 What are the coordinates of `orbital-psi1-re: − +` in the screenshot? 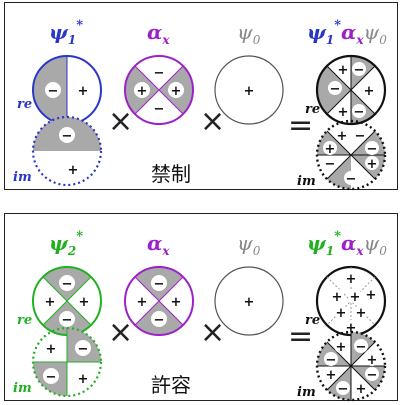 It's located at (67, 90).